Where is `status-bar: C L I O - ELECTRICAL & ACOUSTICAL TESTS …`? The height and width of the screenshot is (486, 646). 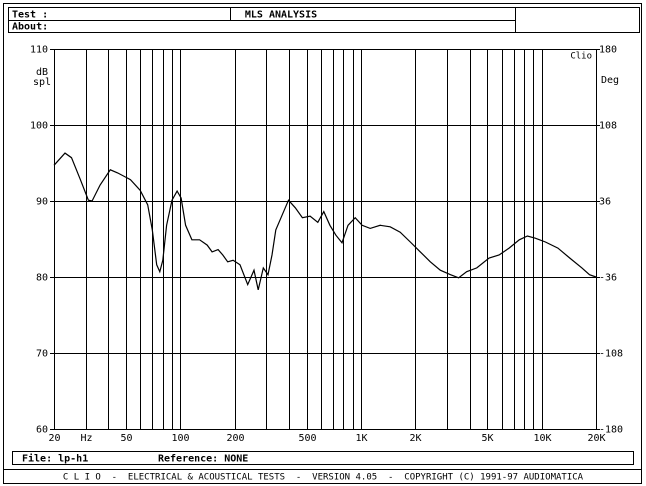
status-bar: C L I O - ELECTRICAL & ACOUSTICAL TESTS … is located at coordinates (323, 478).